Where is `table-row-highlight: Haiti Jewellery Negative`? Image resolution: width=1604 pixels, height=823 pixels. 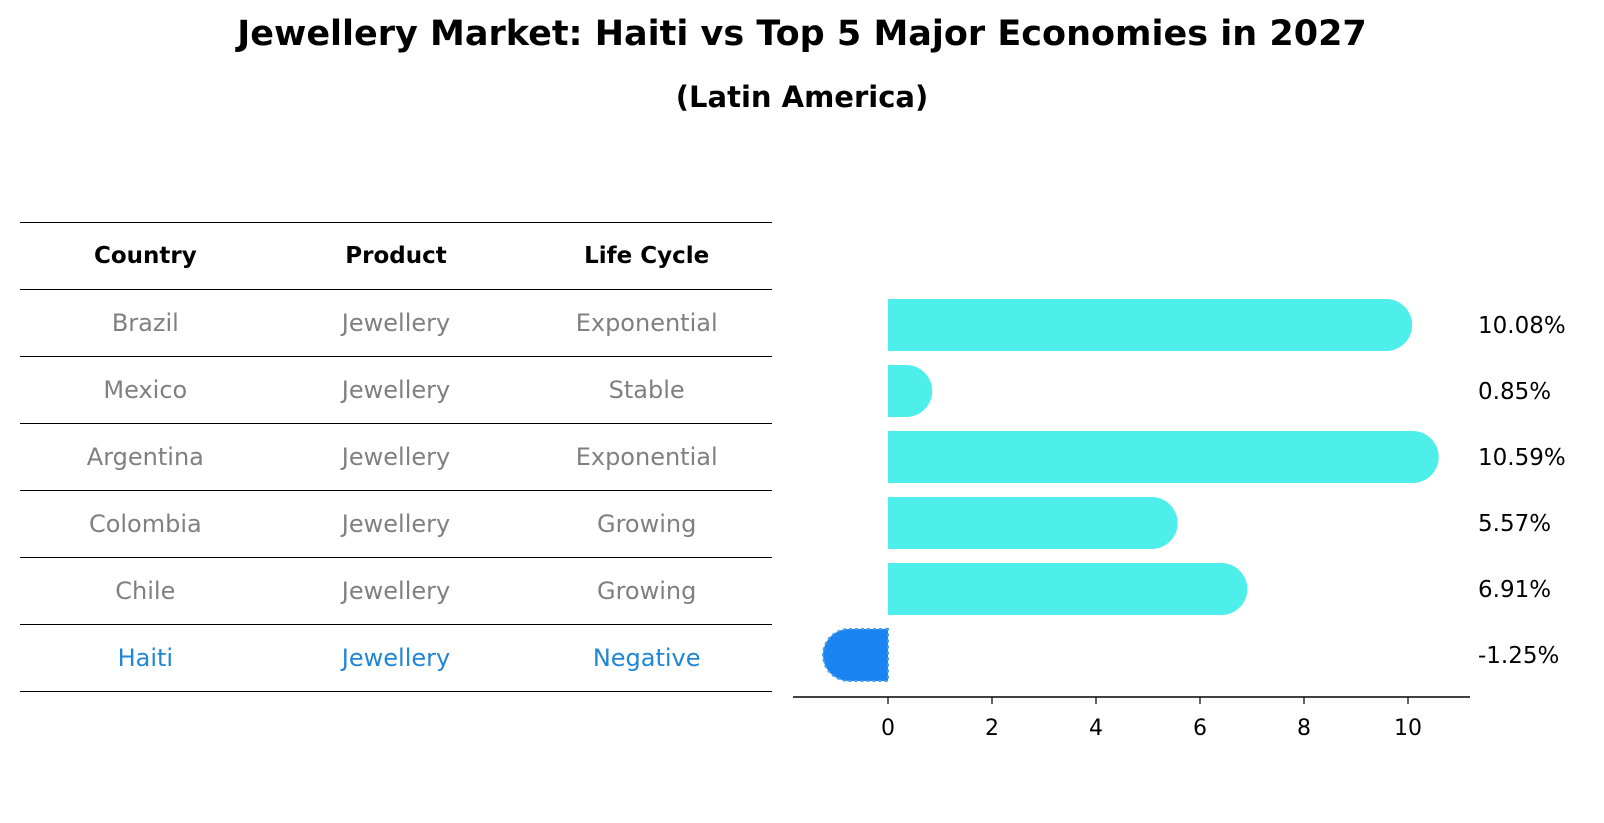 table-row-highlight: Haiti Jewellery Negative is located at coordinates (396, 658).